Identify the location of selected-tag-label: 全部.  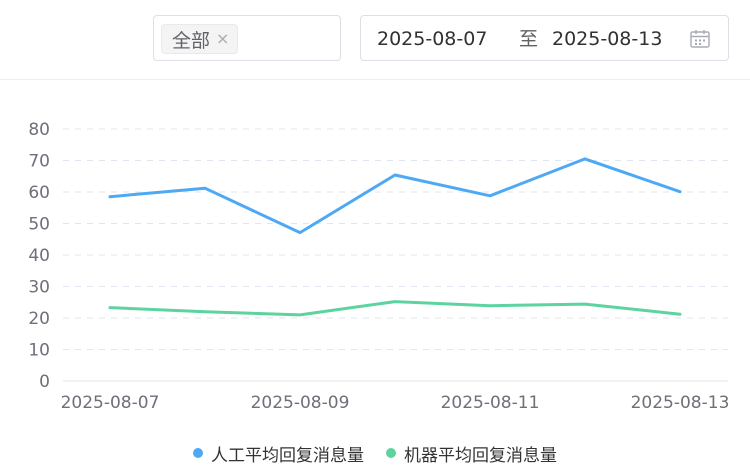
(191, 40).